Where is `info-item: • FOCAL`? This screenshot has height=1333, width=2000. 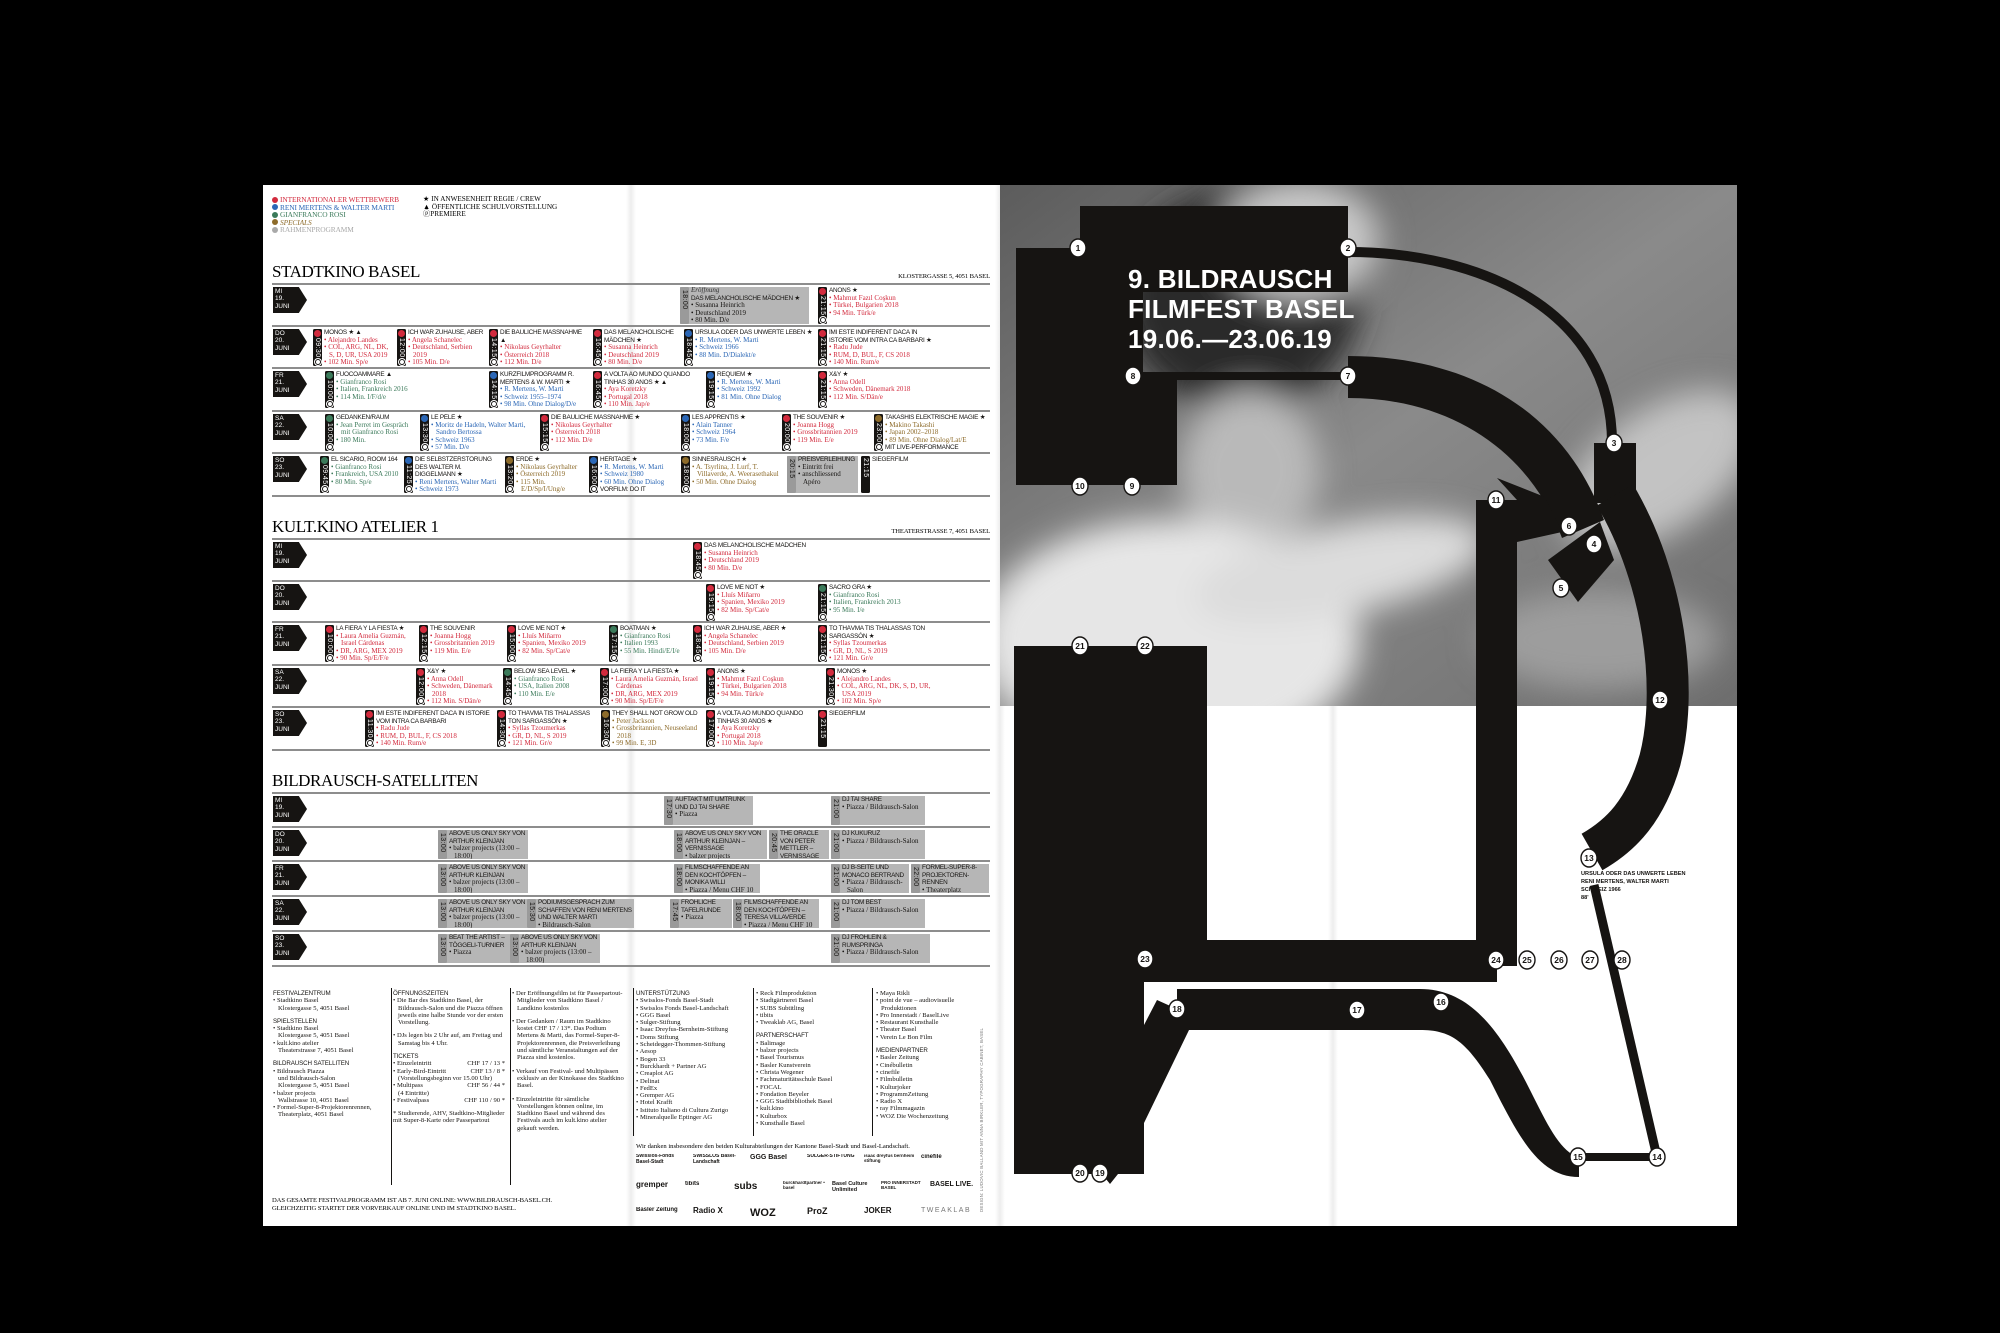 info-item: • FOCAL is located at coordinates (769, 1087).